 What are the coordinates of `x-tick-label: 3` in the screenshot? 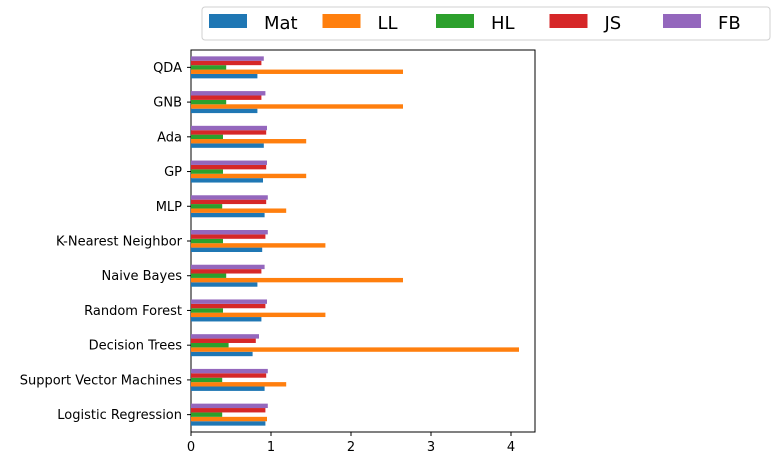 It's located at (431, 447).